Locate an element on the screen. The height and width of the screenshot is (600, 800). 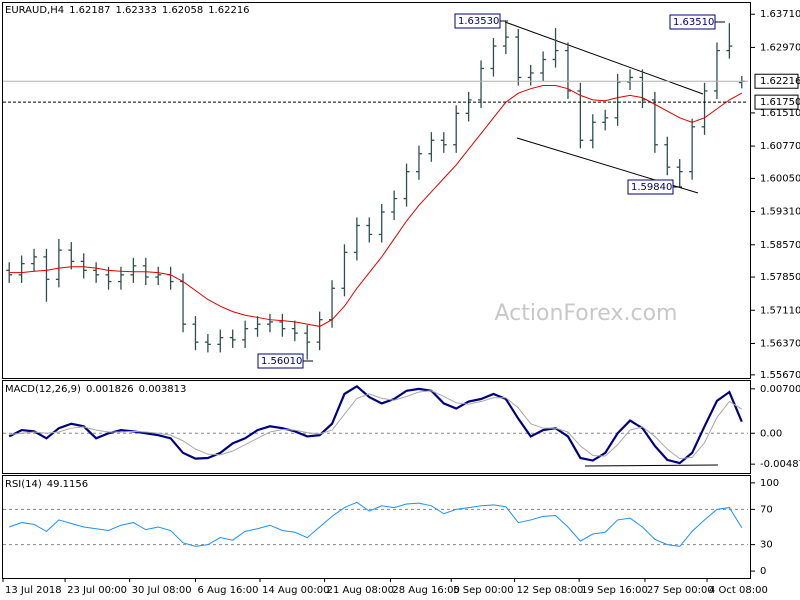
x-tick-label: 27 Sep 00:00 is located at coordinates (680, 590).